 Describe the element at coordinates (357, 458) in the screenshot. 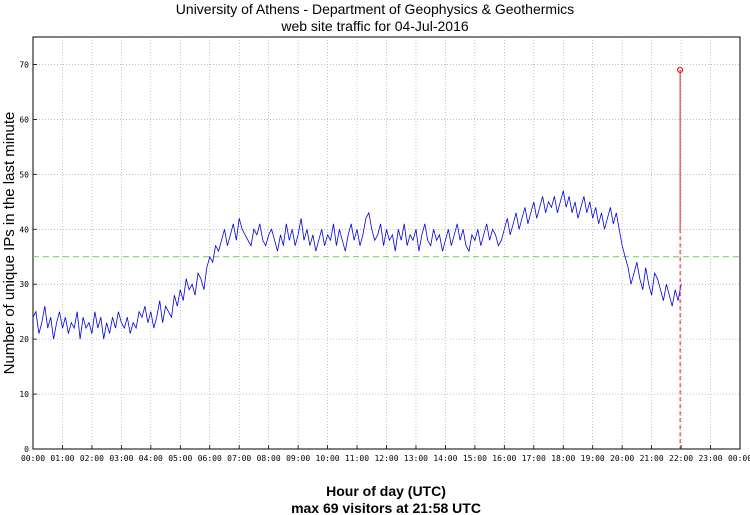

I see `x-tick-label: 11:00` at that location.